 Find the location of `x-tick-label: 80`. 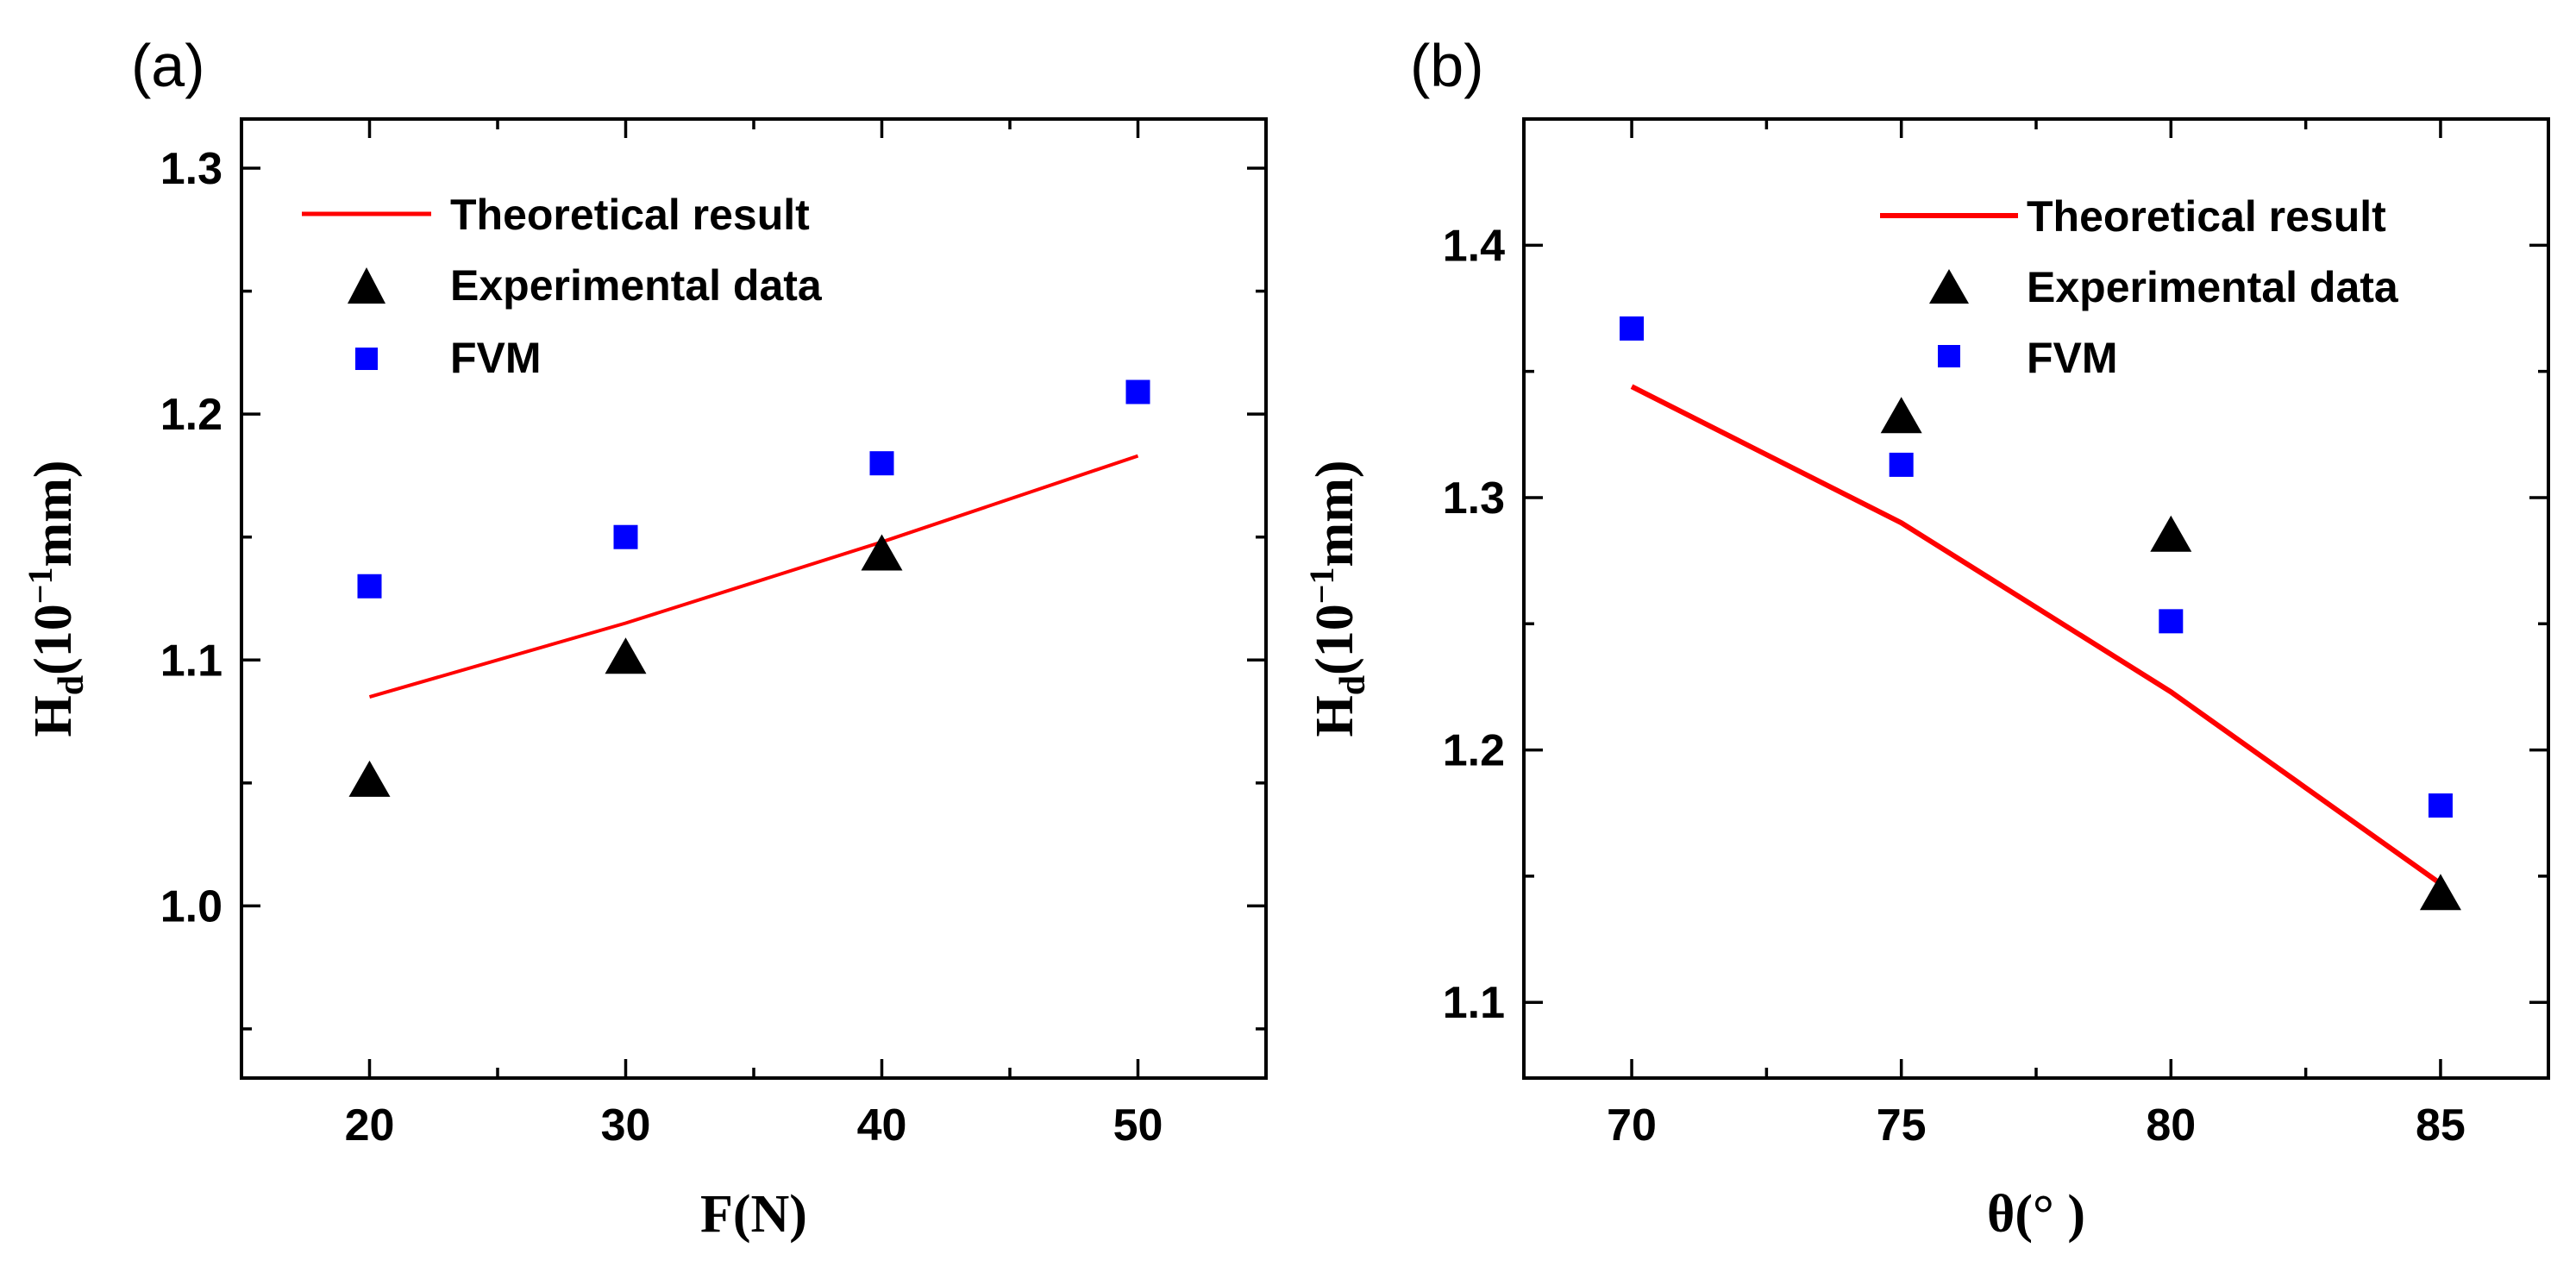

x-tick-label: 80 is located at coordinates (2171, 1125).